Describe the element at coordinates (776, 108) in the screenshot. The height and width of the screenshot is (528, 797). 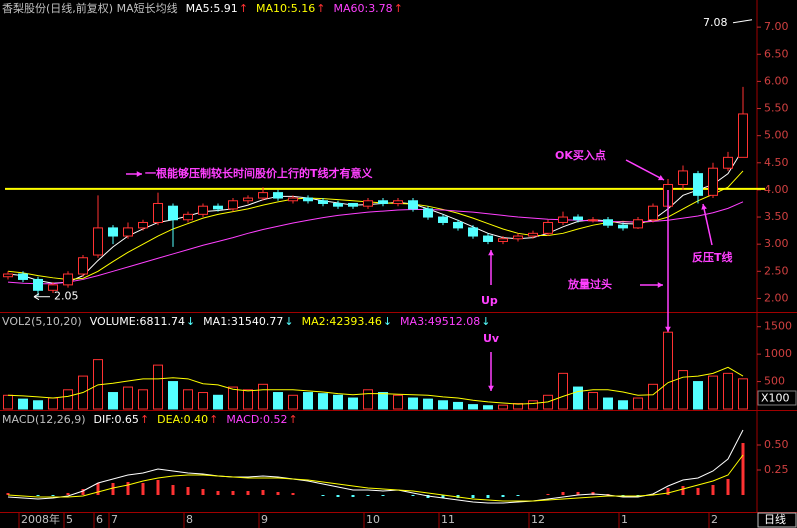
I see `y-tick-label: 5.50` at that location.